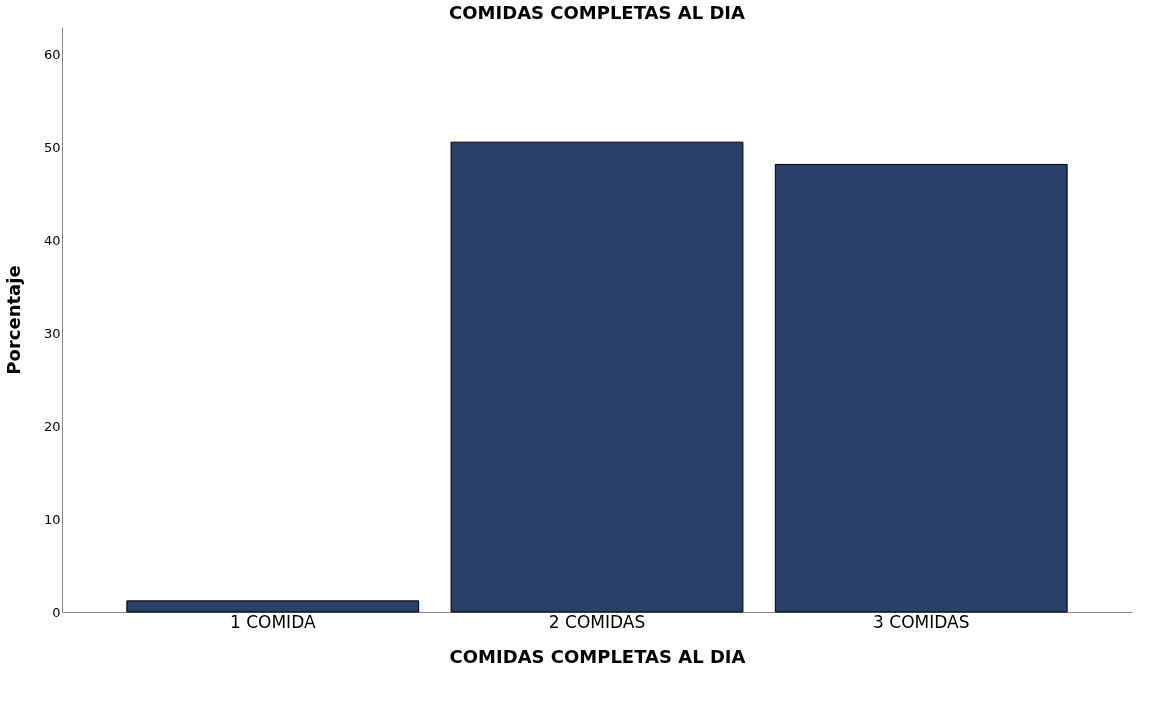 This screenshot has width=1154, height=711. What do you see at coordinates (597, 12) in the screenshot?
I see `chart-title: COMIDAS COMPLETAS AL DIA` at bounding box center [597, 12].